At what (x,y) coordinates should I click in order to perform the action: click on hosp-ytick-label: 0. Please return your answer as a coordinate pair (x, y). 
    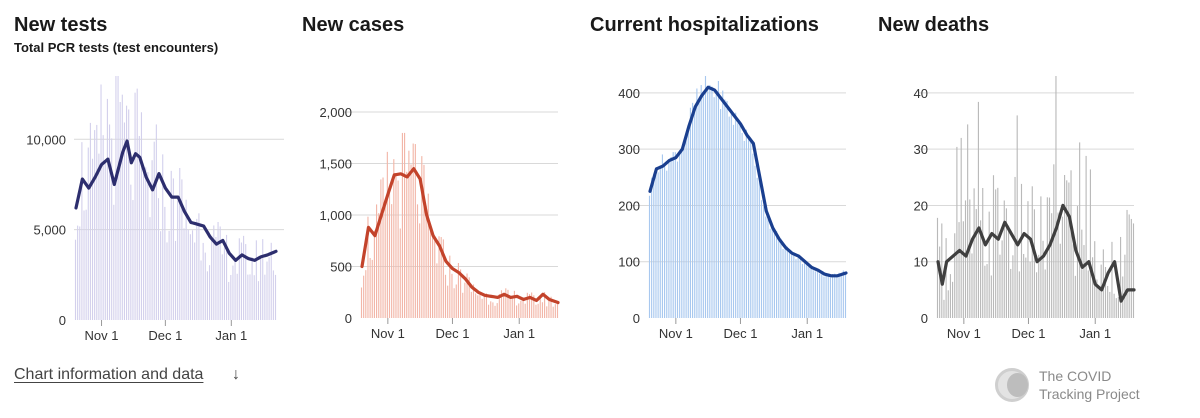
    Looking at the image, I should click on (636, 318).